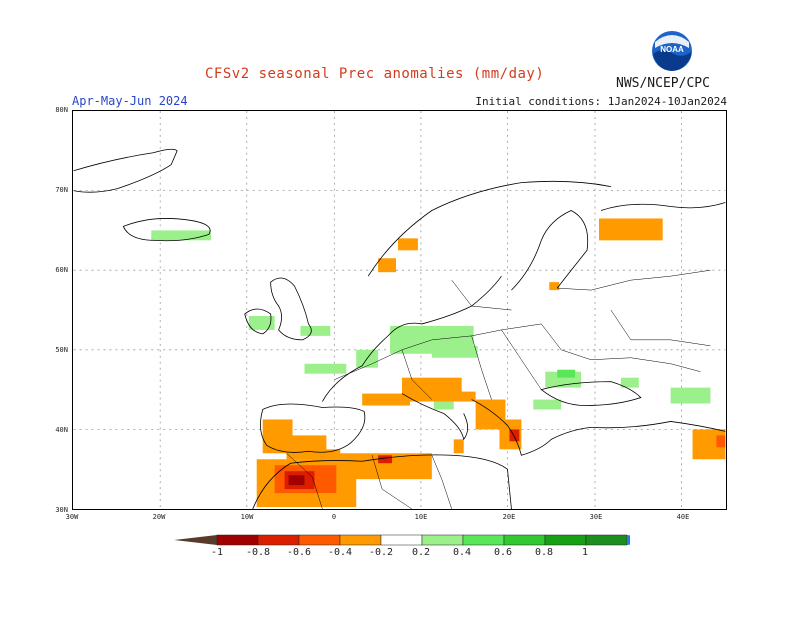 The height and width of the screenshot is (618, 800). I want to click on initial-conditions: Initial conditions: 1Jan2024-10Jan2024, so click(601, 101).